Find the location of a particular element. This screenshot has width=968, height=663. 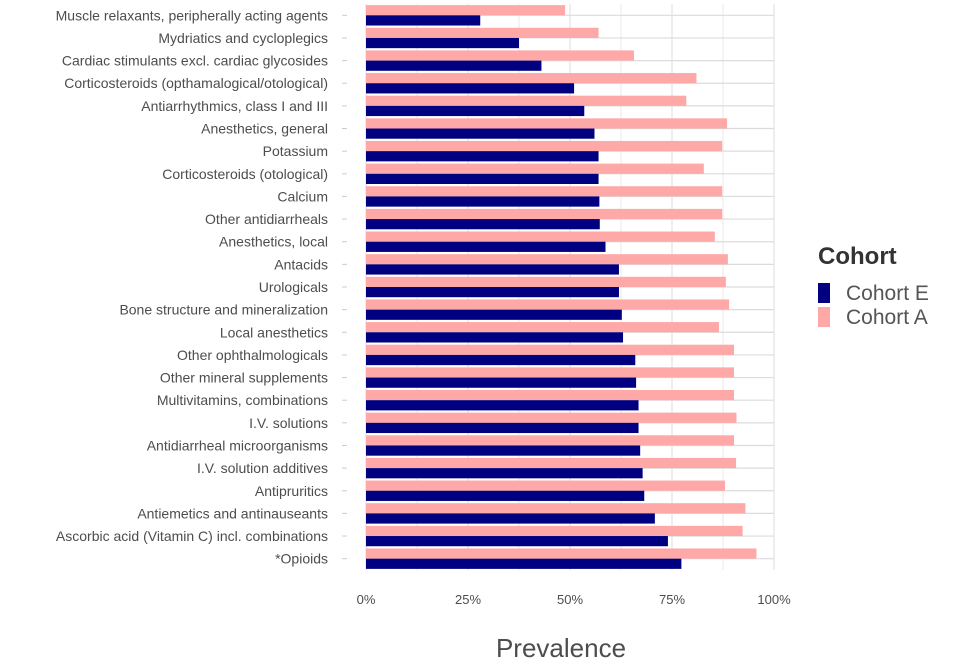

category-label: Multivitamins, combinations is located at coordinates (242, 400).